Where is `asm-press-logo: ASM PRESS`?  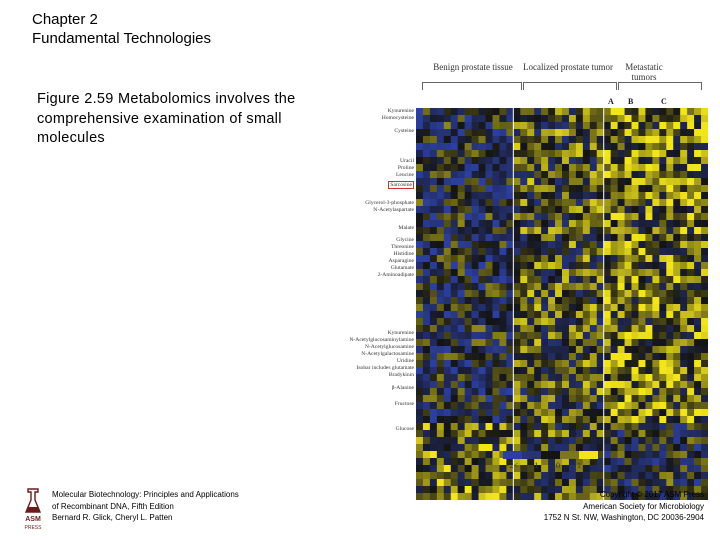 asm-press-logo: ASM PRESS is located at coordinates (33, 509).